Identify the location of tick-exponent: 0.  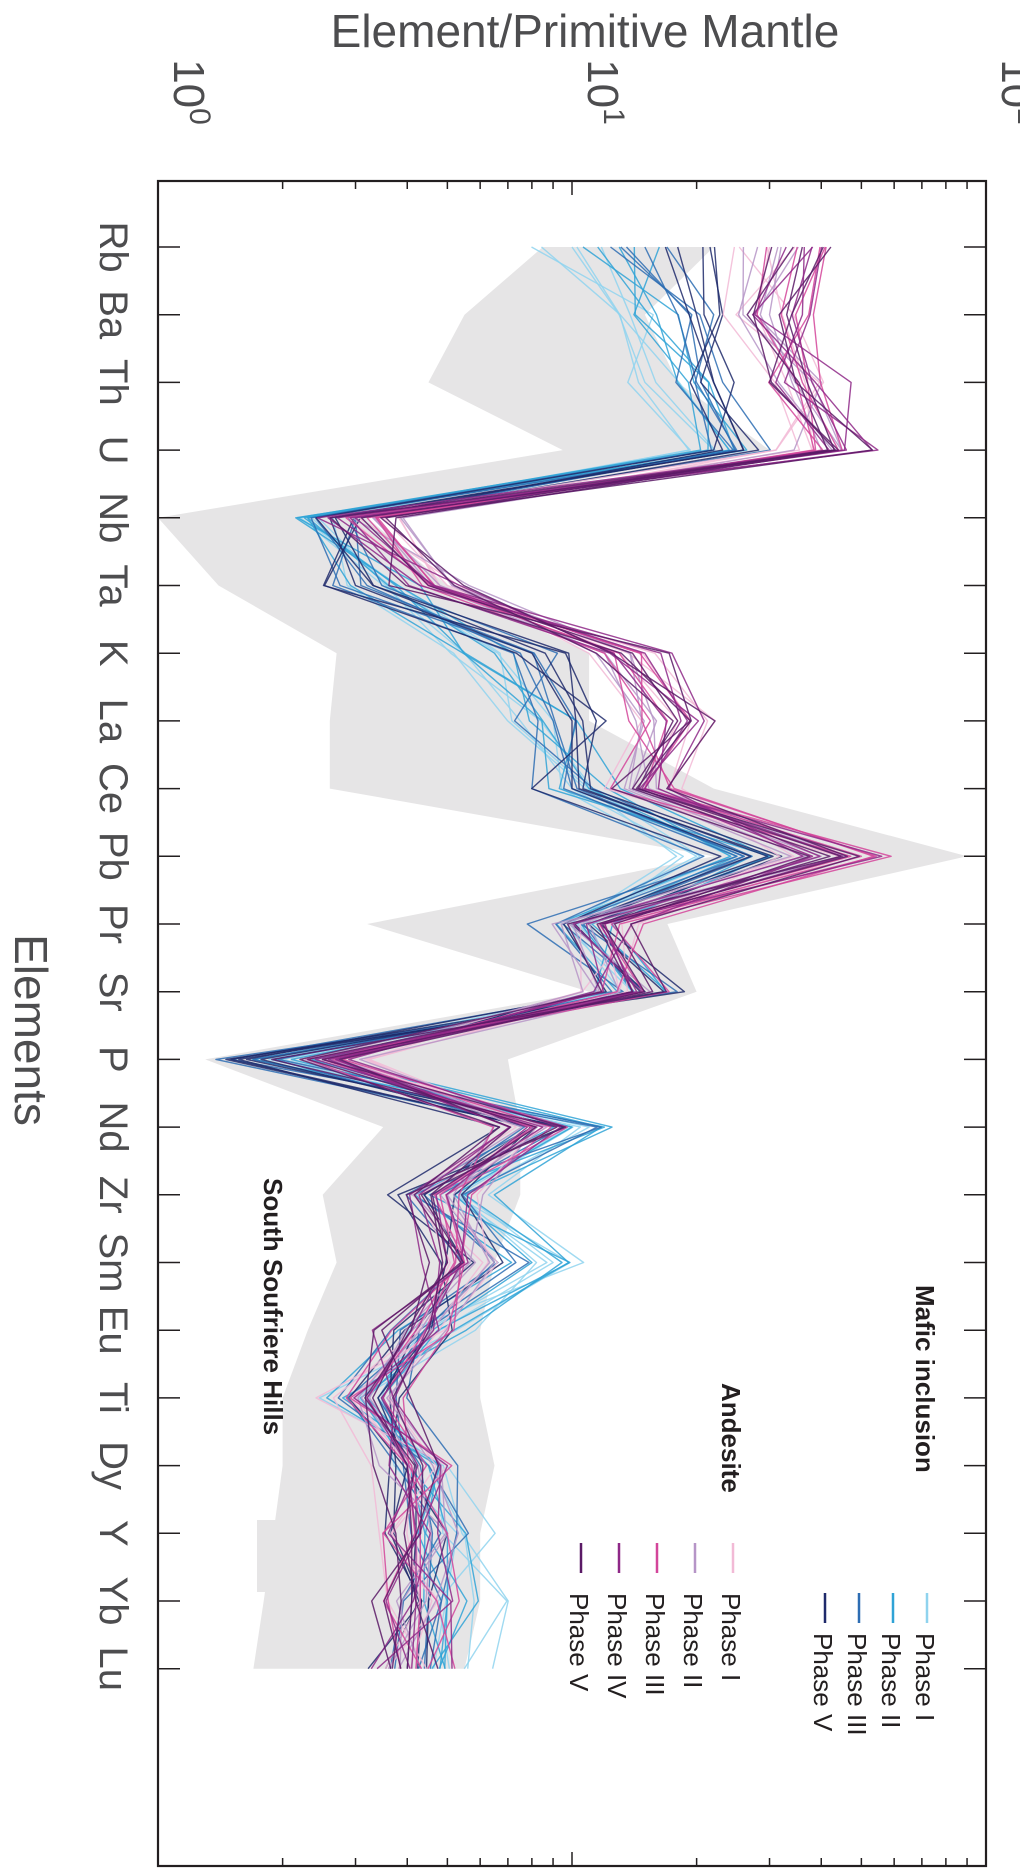
(199, 116).